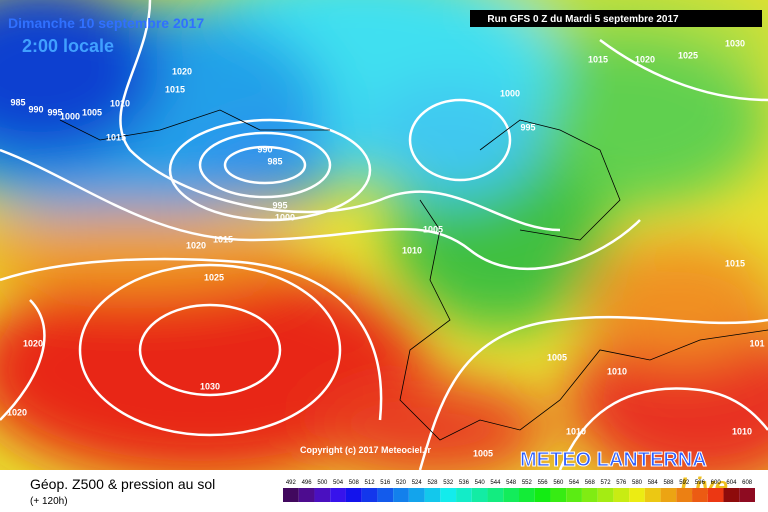  What do you see at coordinates (684, 483) in the screenshot?
I see `scale-label: 592` at bounding box center [684, 483].